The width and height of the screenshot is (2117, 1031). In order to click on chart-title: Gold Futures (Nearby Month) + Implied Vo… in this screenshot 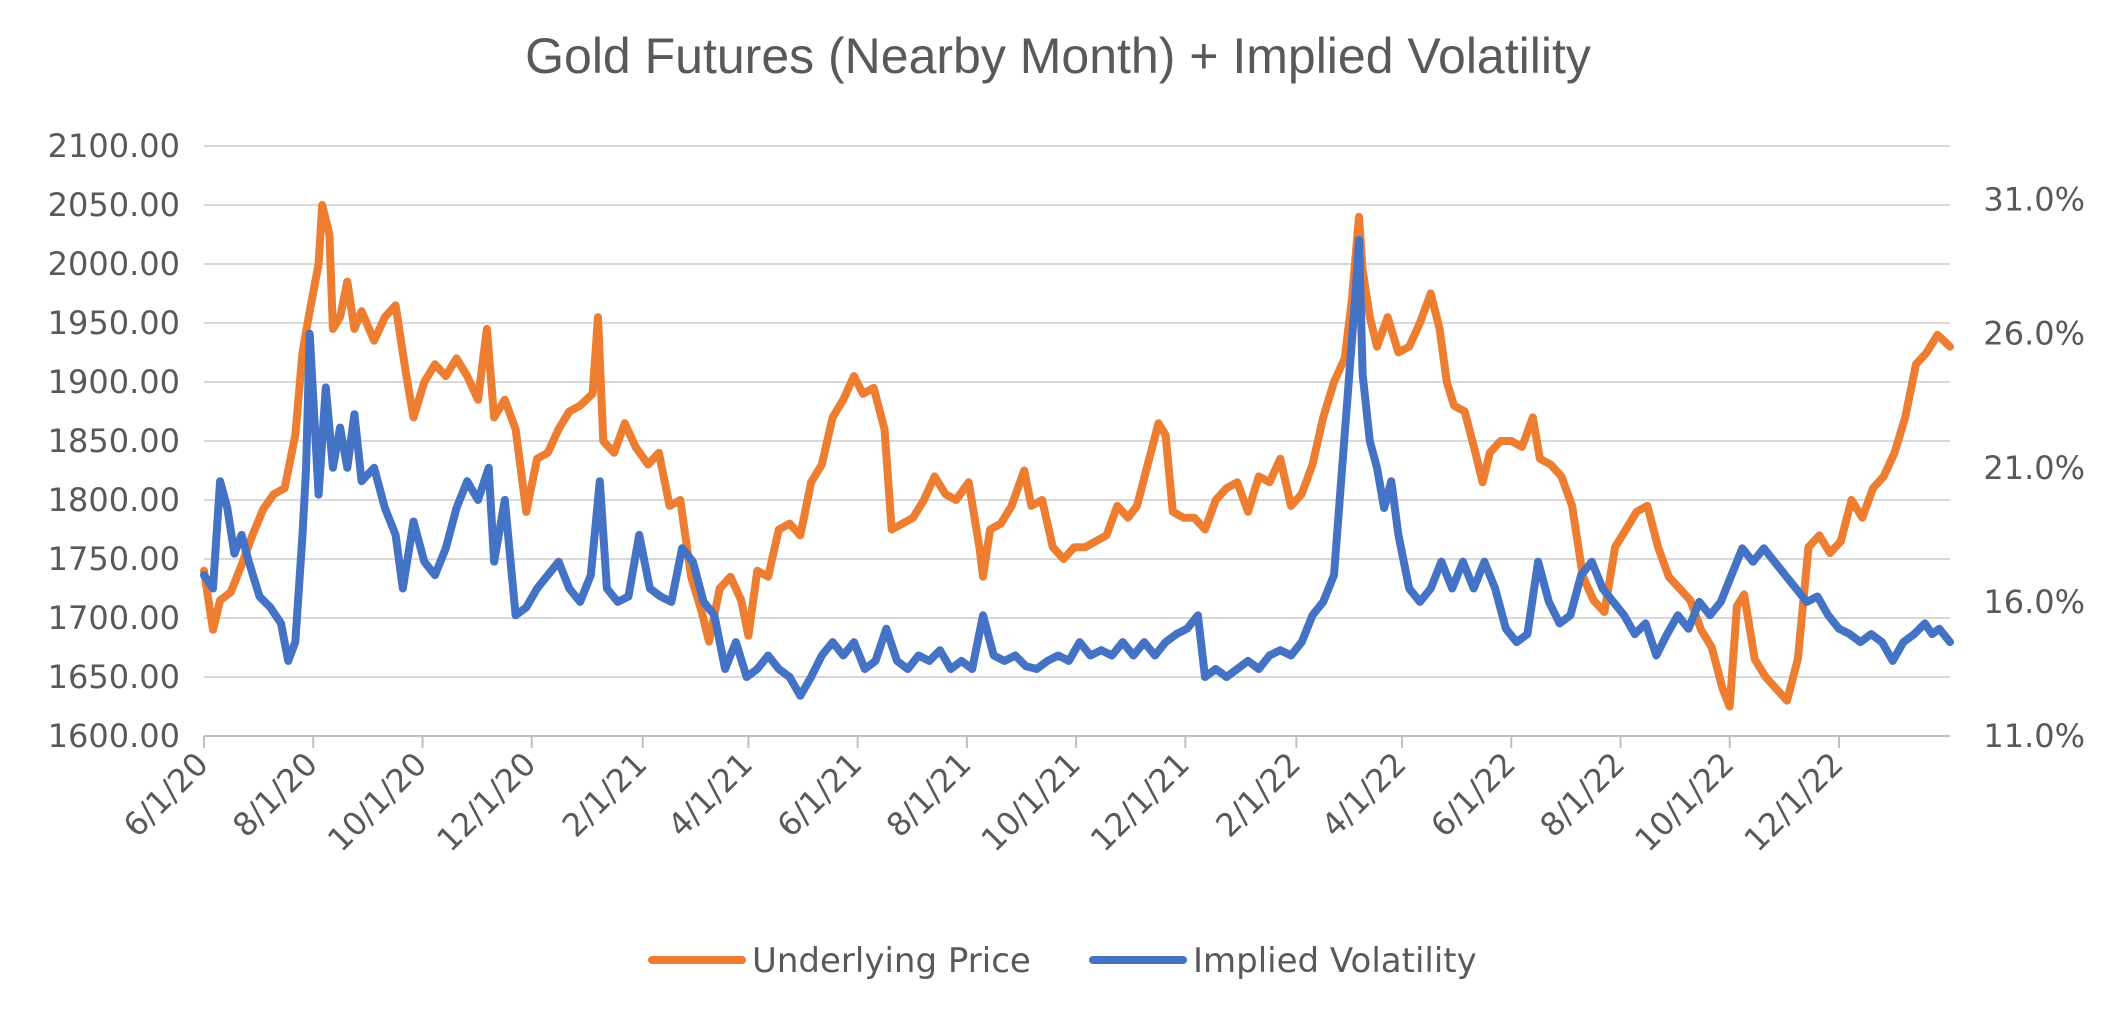, I will do `click(1058, 56)`.